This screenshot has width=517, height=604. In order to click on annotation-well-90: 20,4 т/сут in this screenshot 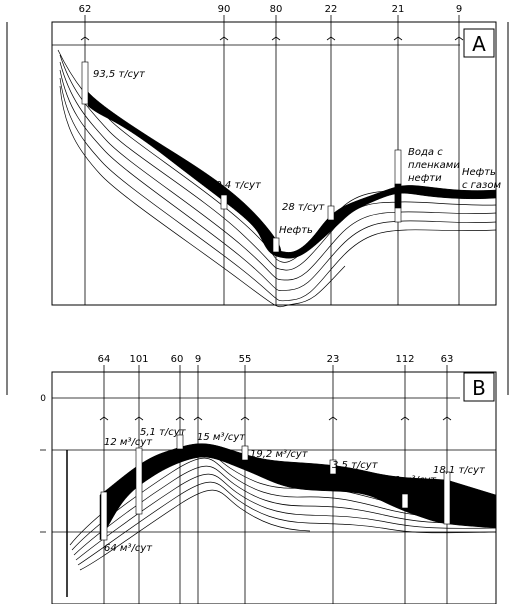, I will do `click(235, 185)`.